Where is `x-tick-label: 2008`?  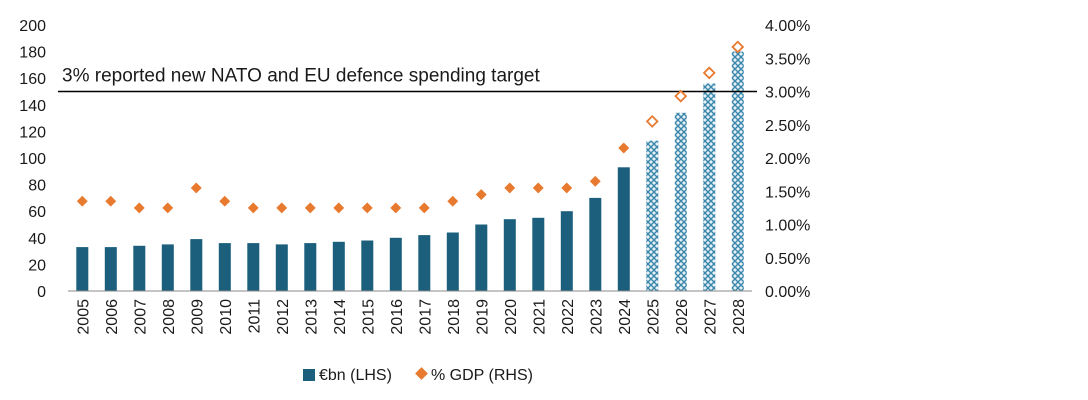 x-tick-label: 2008 is located at coordinates (169, 317).